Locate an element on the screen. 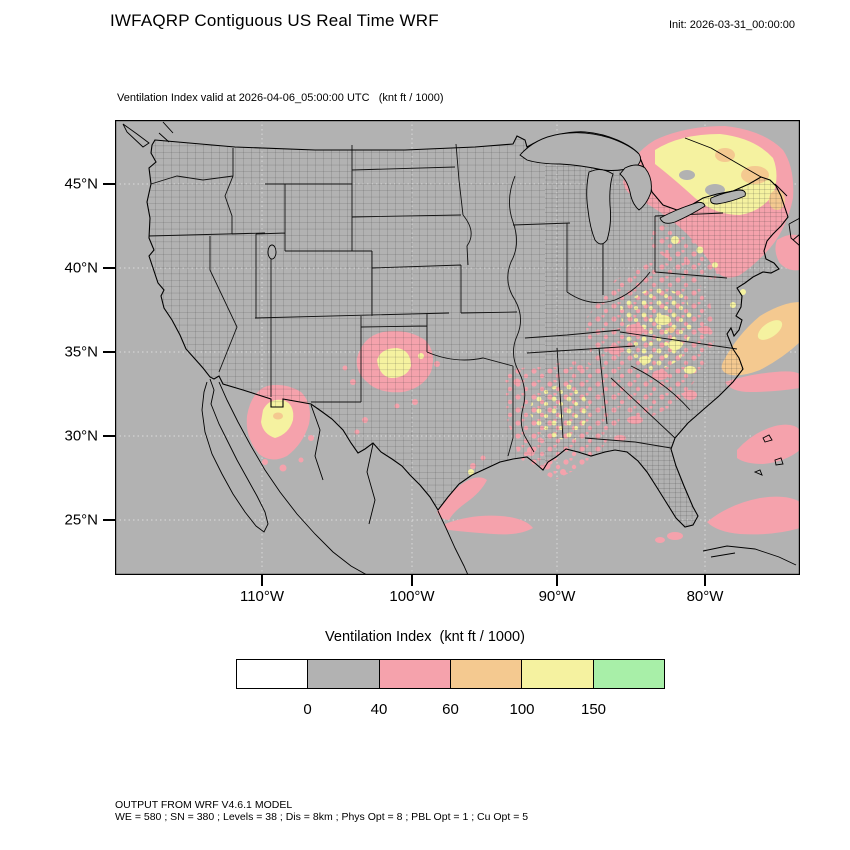 The image size is (850, 850). lat-tick-label: 25°N is located at coordinates (81, 520).